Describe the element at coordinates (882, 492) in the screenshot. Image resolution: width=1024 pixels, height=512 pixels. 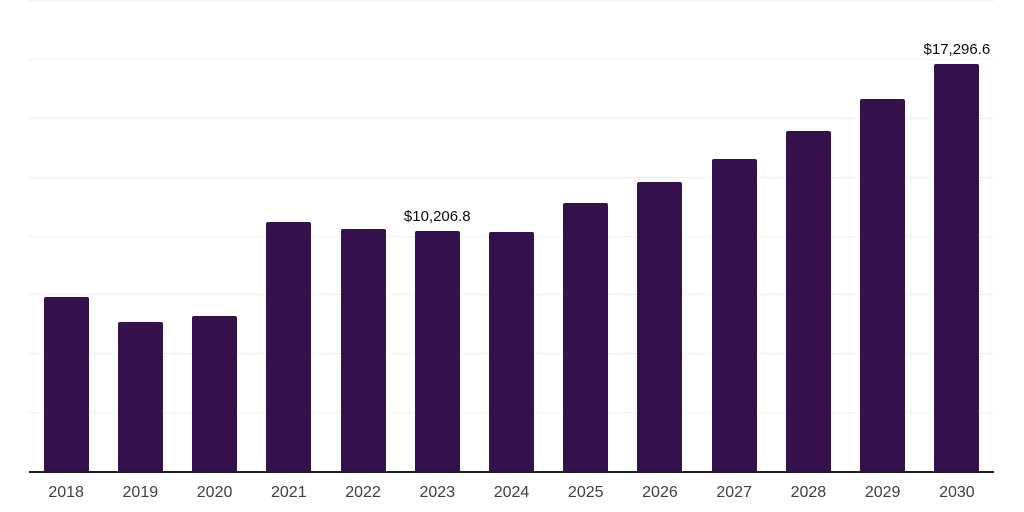
I see `x-axis-label-2029: 2029` at that location.